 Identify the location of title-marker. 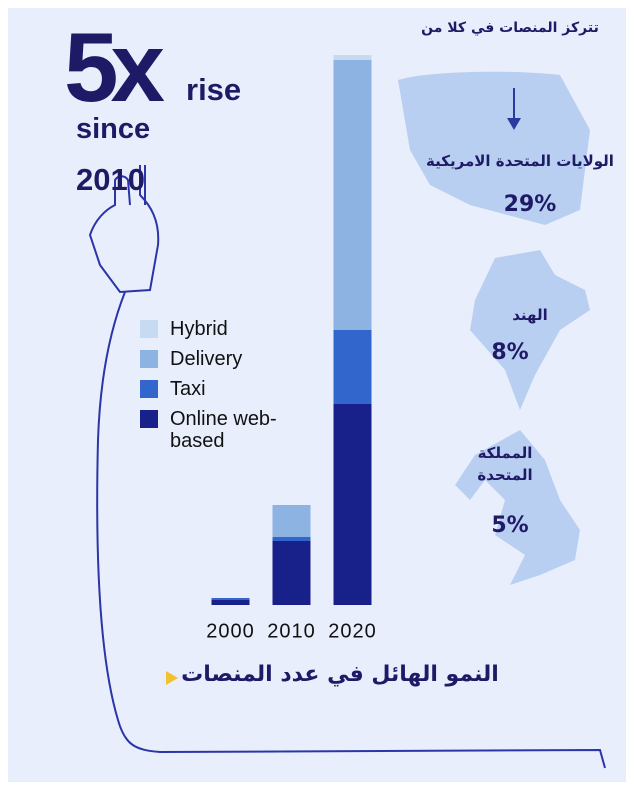
(172, 678).